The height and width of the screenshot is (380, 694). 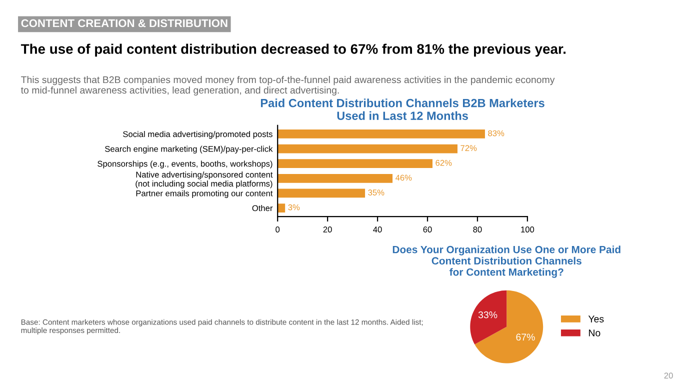 I want to click on y-tick-label: Search engine marketing (SEM)/pay-per-click, so click(x=189, y=150).